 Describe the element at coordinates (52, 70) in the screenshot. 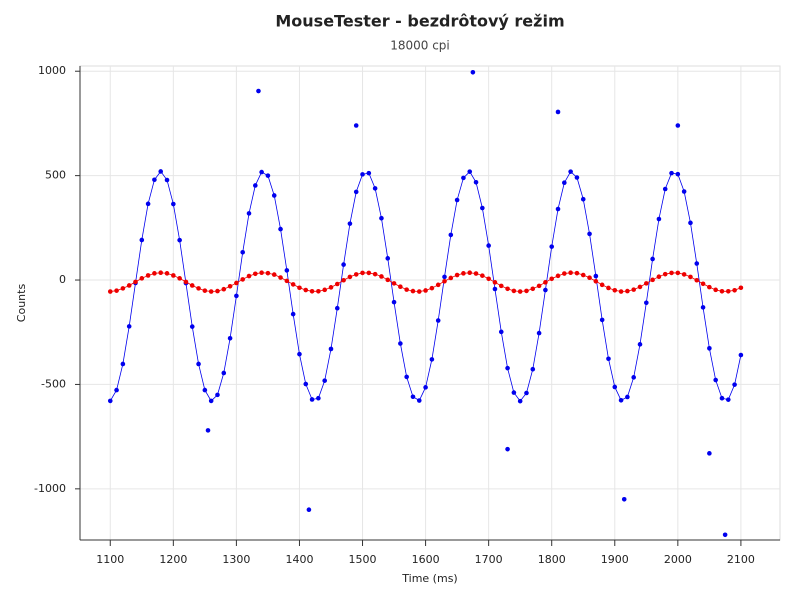

I see `y-tick-label: 1000` at that location.